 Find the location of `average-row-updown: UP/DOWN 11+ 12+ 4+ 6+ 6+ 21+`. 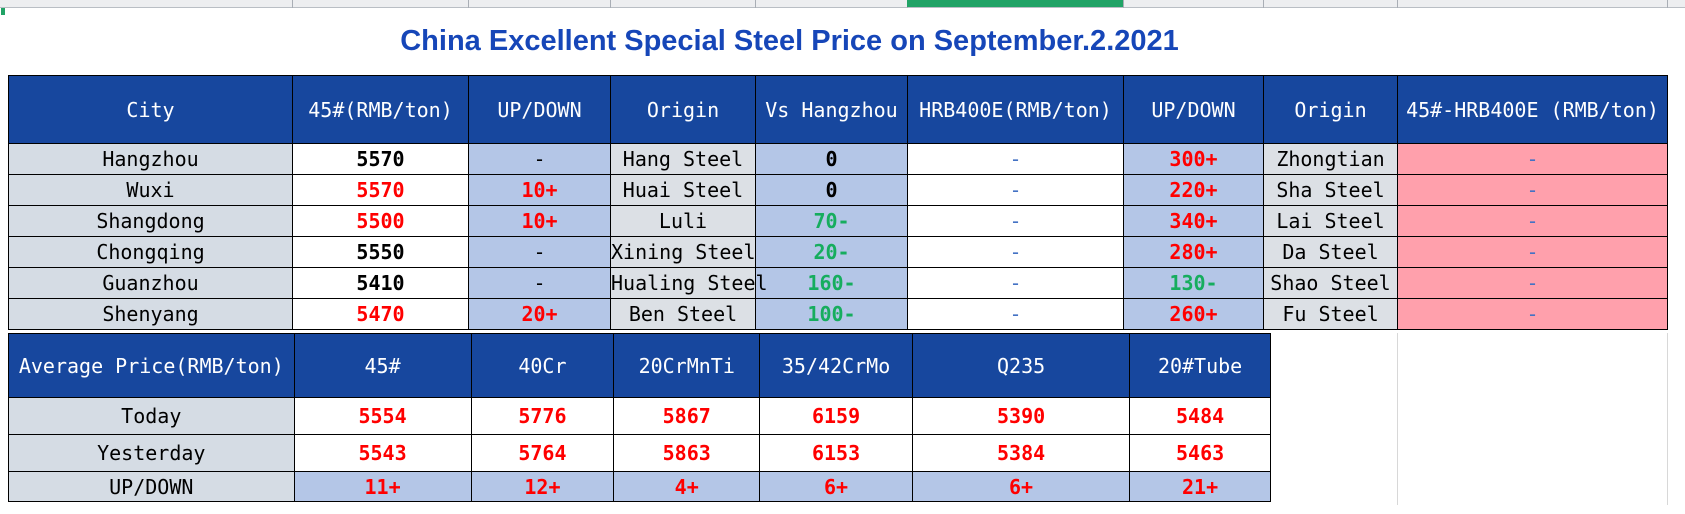

average-row-updown: UP/DOWN 11+ 12+ 4+ 6+ 6+ 21+ is located at coordinates (639, 486).